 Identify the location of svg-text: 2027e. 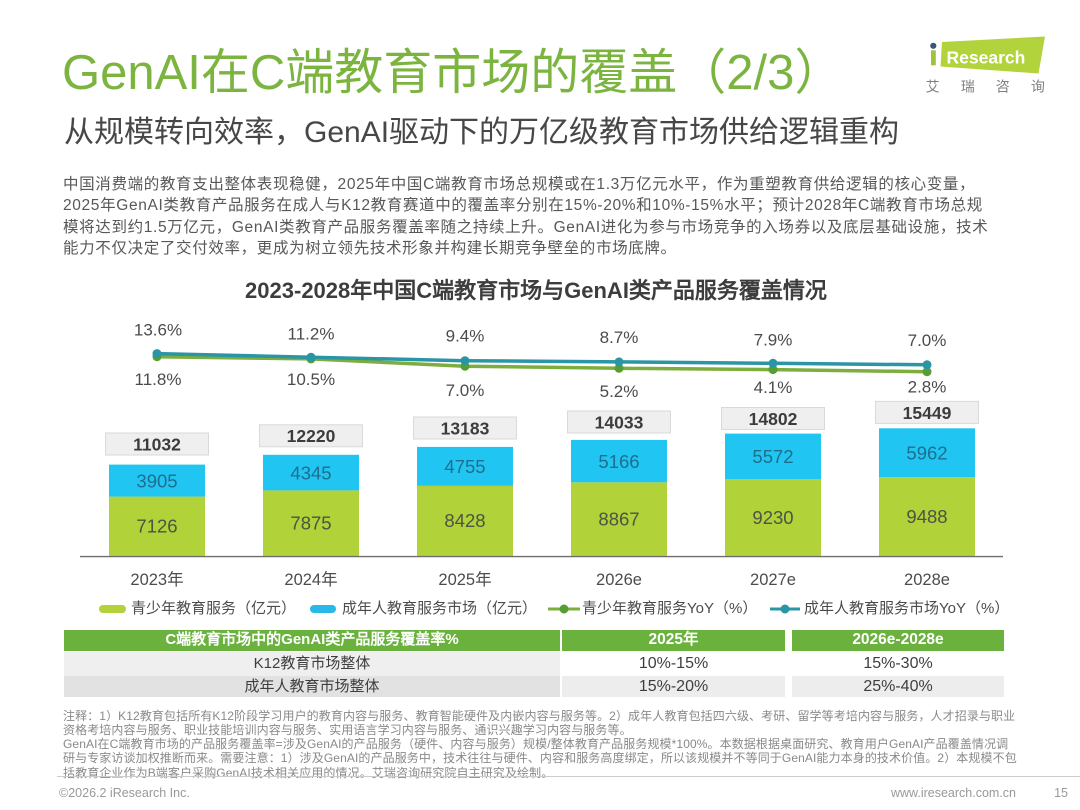
(773, 580).